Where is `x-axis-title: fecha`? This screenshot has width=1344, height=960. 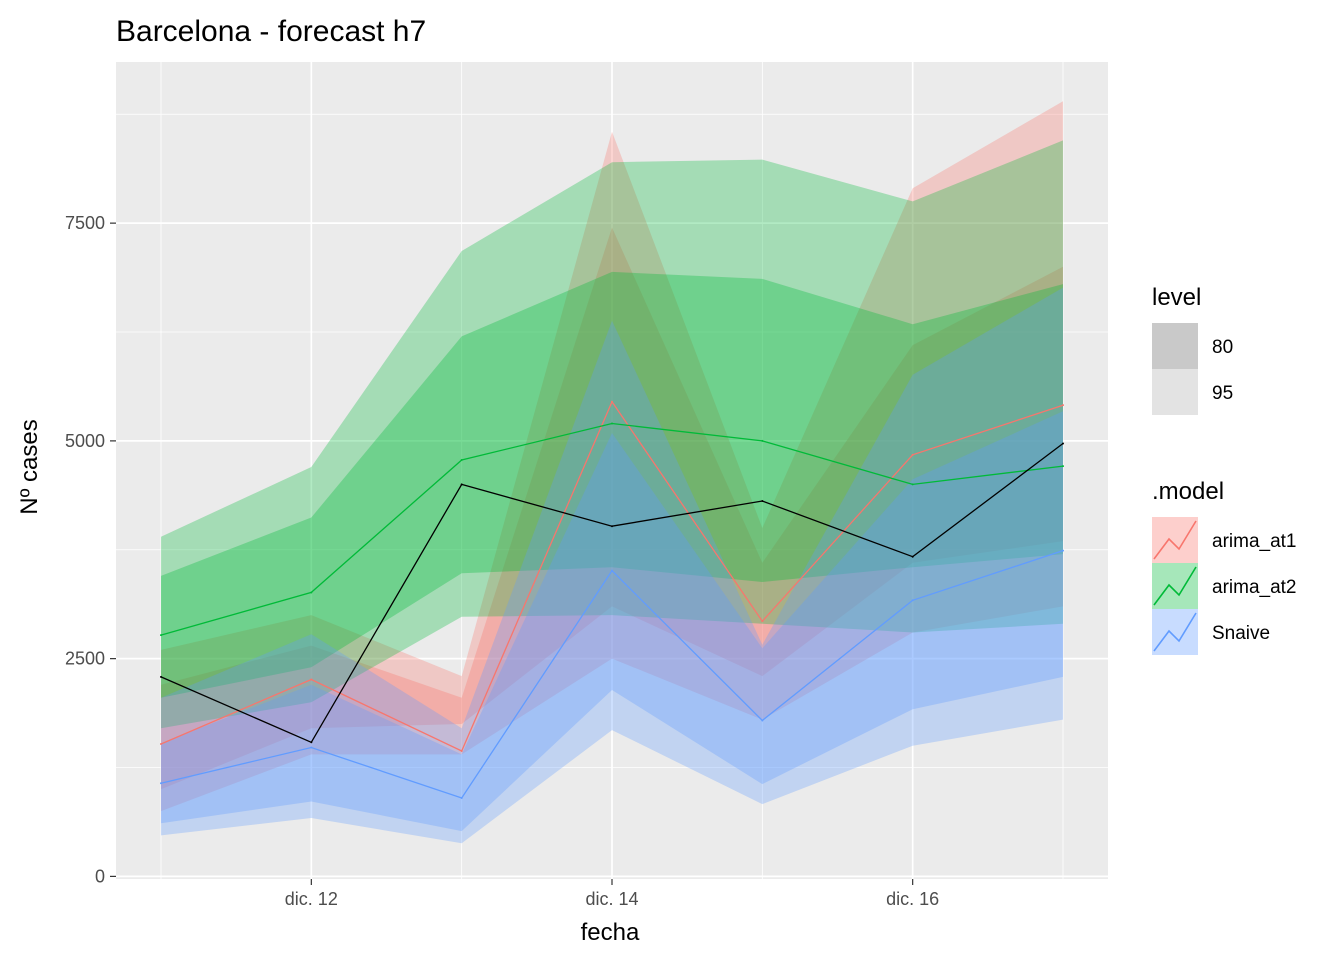 x-axis-title: fecha is located at coordinates (610, 932).